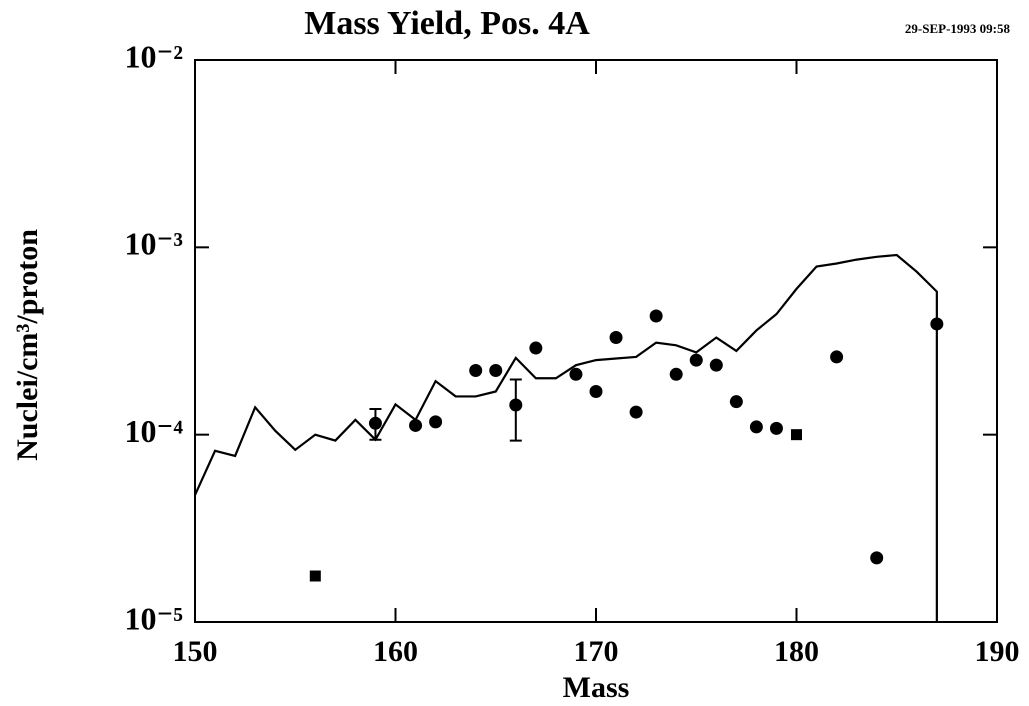 This screenshot has width=1029, height=706. Describe the element at coordinates (154, 618) in the screenshot. I see `y-tick-label: 10⁻⁵` at that location.